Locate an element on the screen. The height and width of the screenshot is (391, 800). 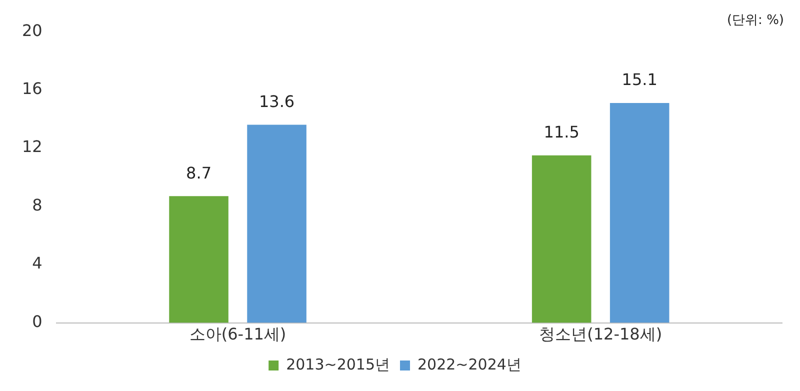
x-tick-label: 소아(6-11세) is located at coordinates (237, 334).